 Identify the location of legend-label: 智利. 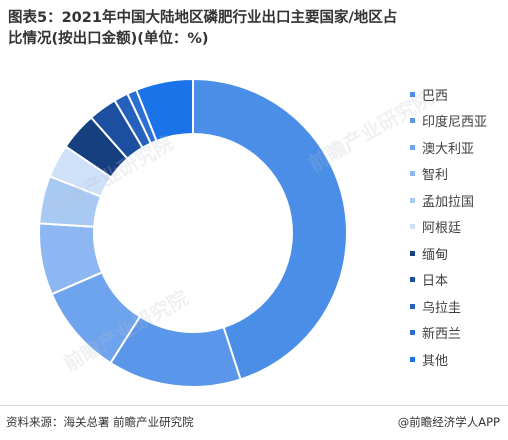
(435, 176).